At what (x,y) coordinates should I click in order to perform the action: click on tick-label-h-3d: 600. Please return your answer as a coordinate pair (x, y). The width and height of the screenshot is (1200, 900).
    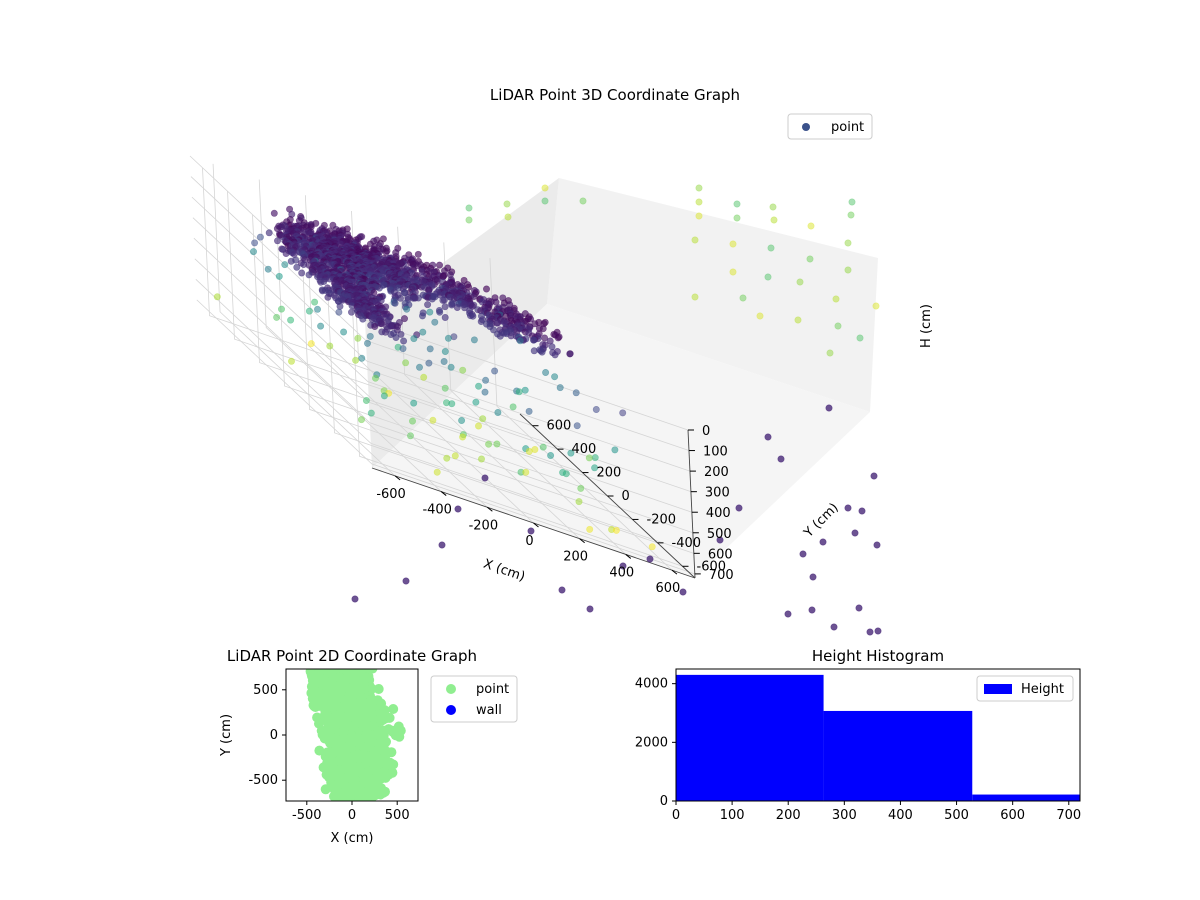
    Looking at the image, I should click on (720, 554).